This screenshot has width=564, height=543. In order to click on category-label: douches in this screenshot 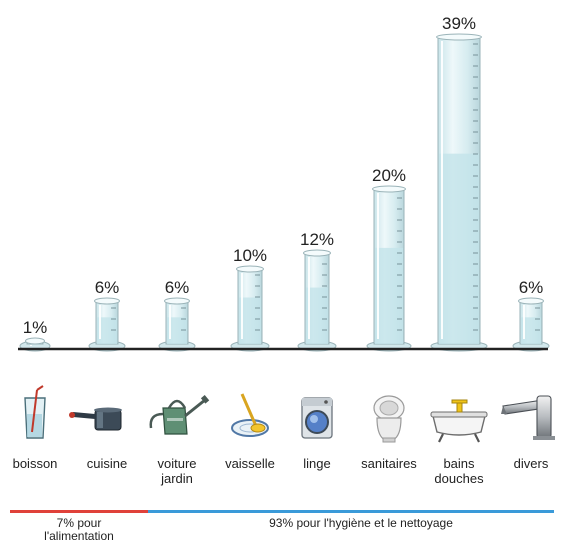, I will do `click(459, 478)`.